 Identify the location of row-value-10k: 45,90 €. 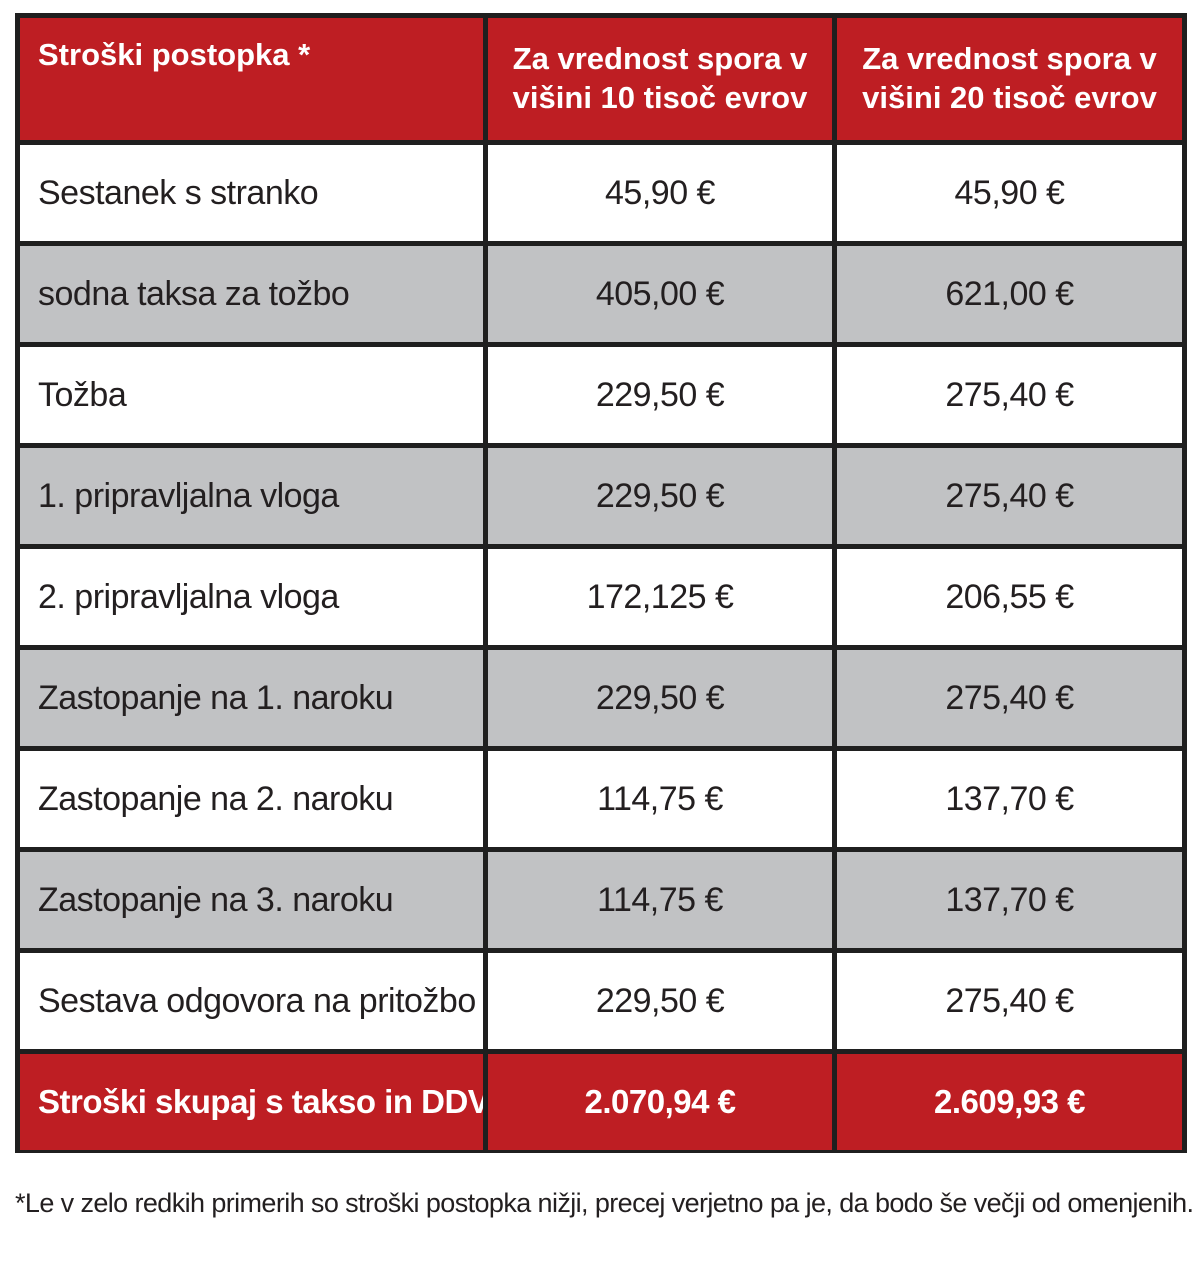
(660, 193).